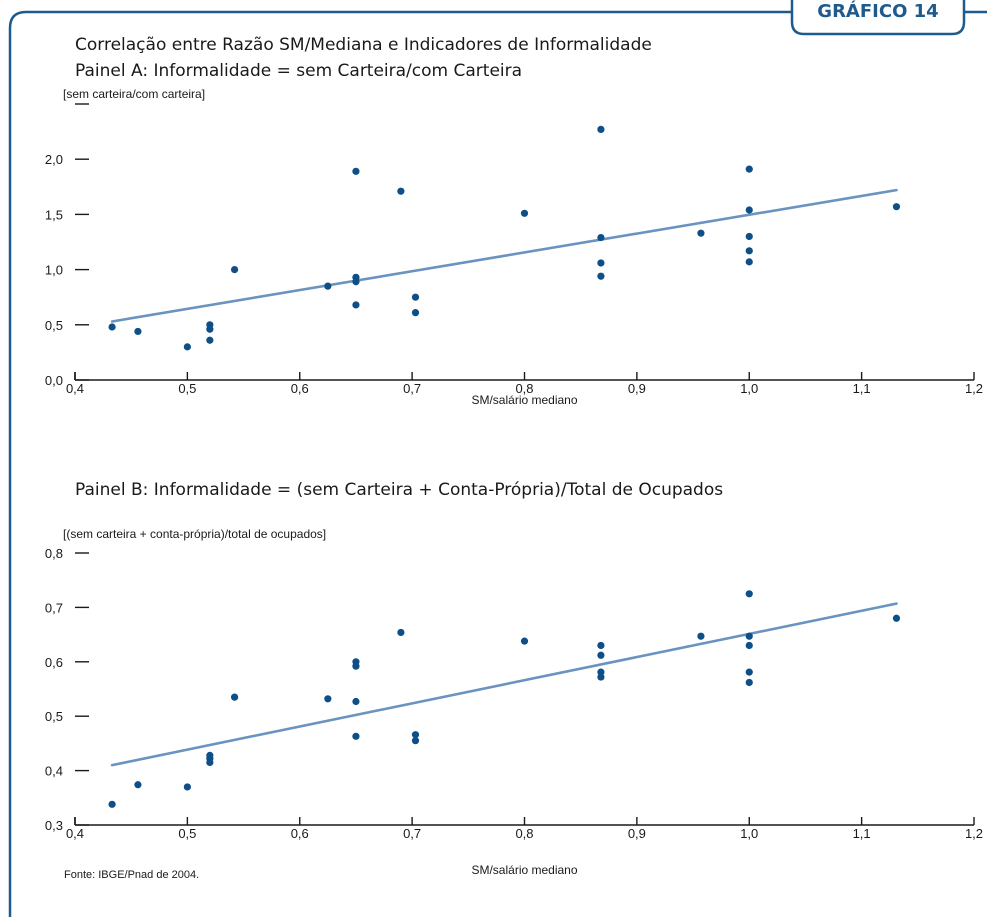  I want to click on source-note: Fonte: IBGE/Pnad de 2004., so click(132, 875).